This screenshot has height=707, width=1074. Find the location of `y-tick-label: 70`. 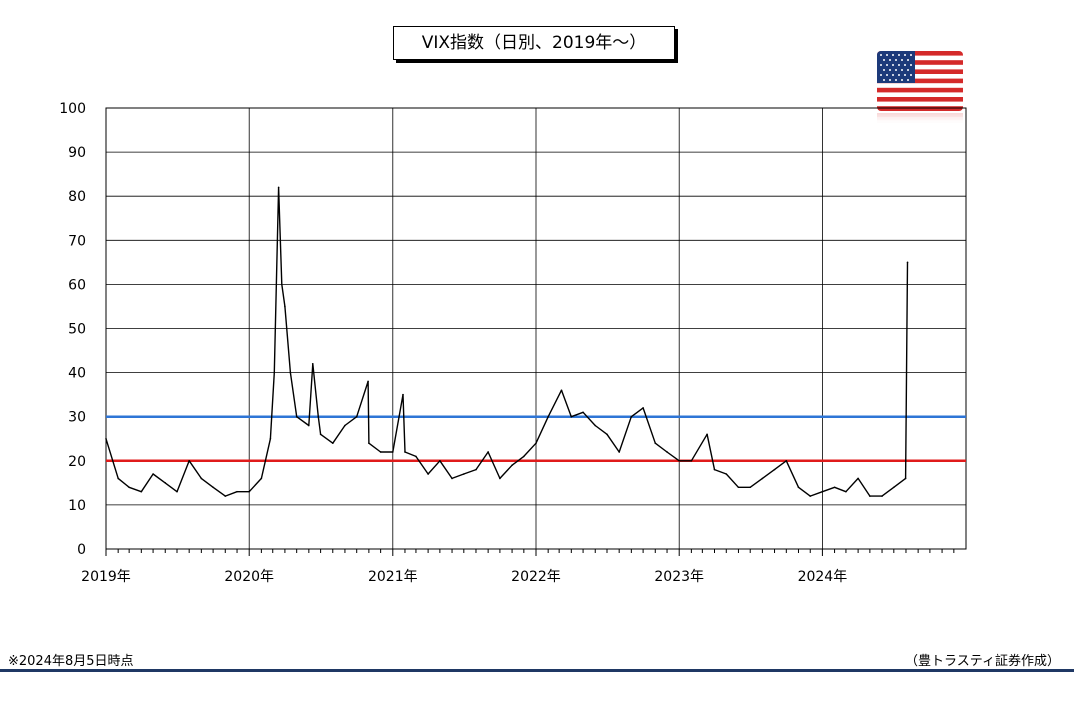

y-tick-label: 70 is located at coordinates (77, 241).